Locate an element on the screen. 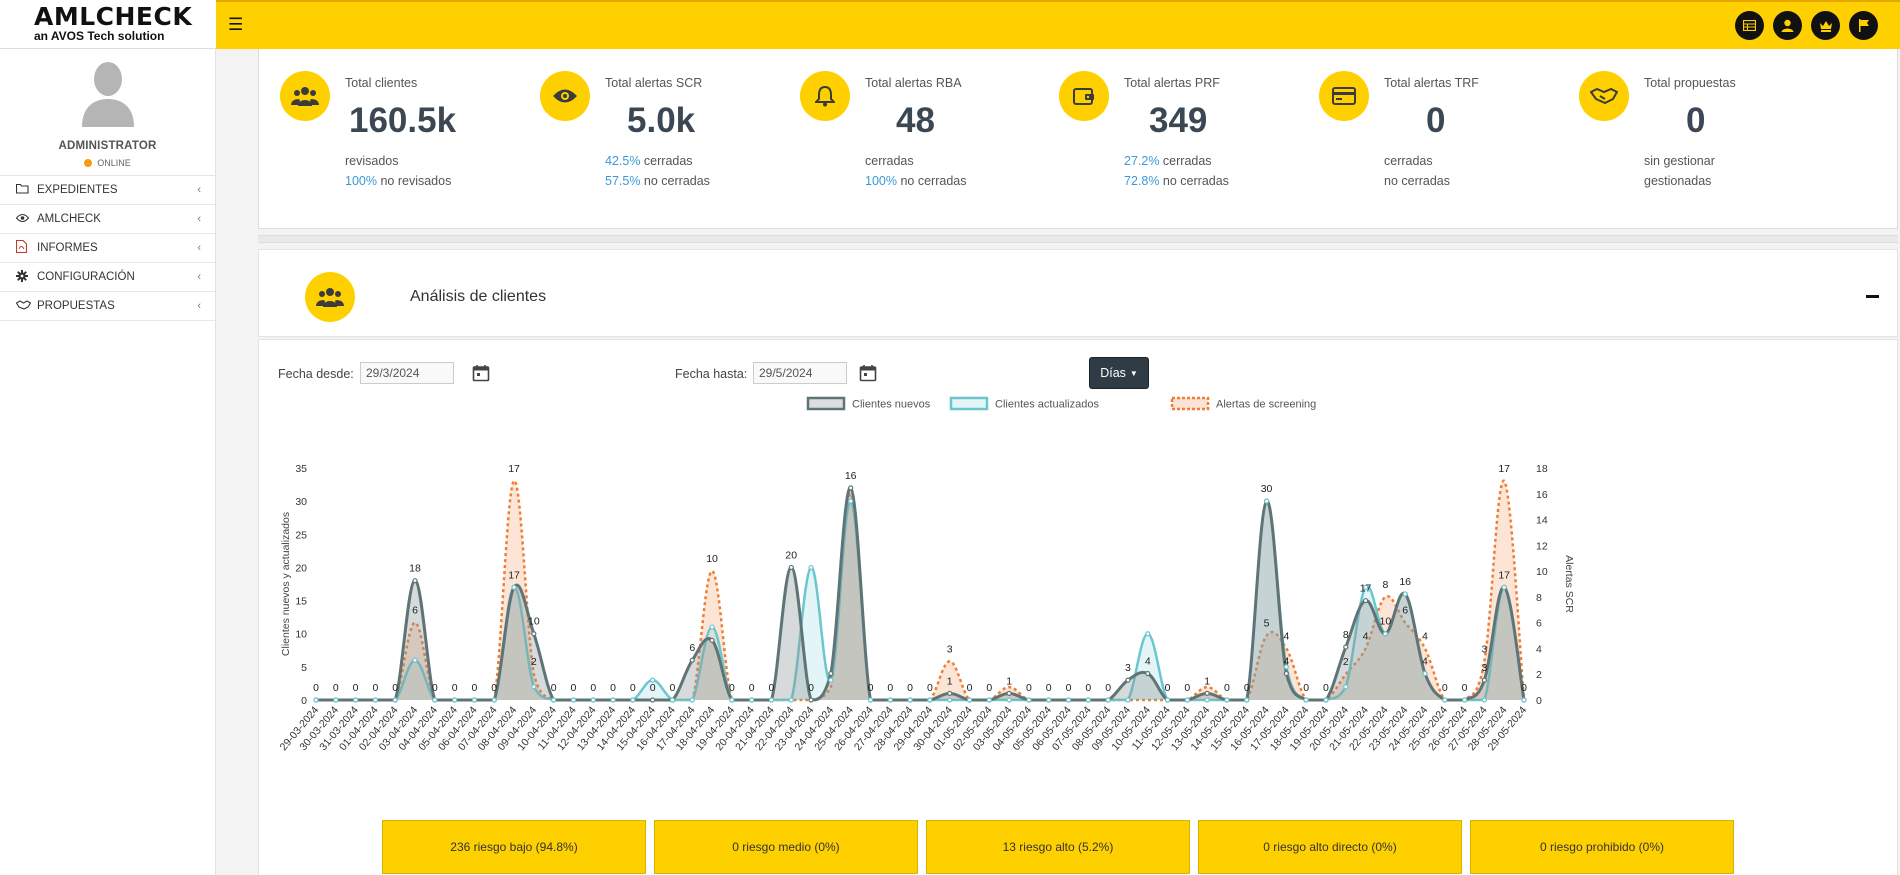 This screenshot has height=875, width=1900. table-icon is located at coordinates (1749, 25).